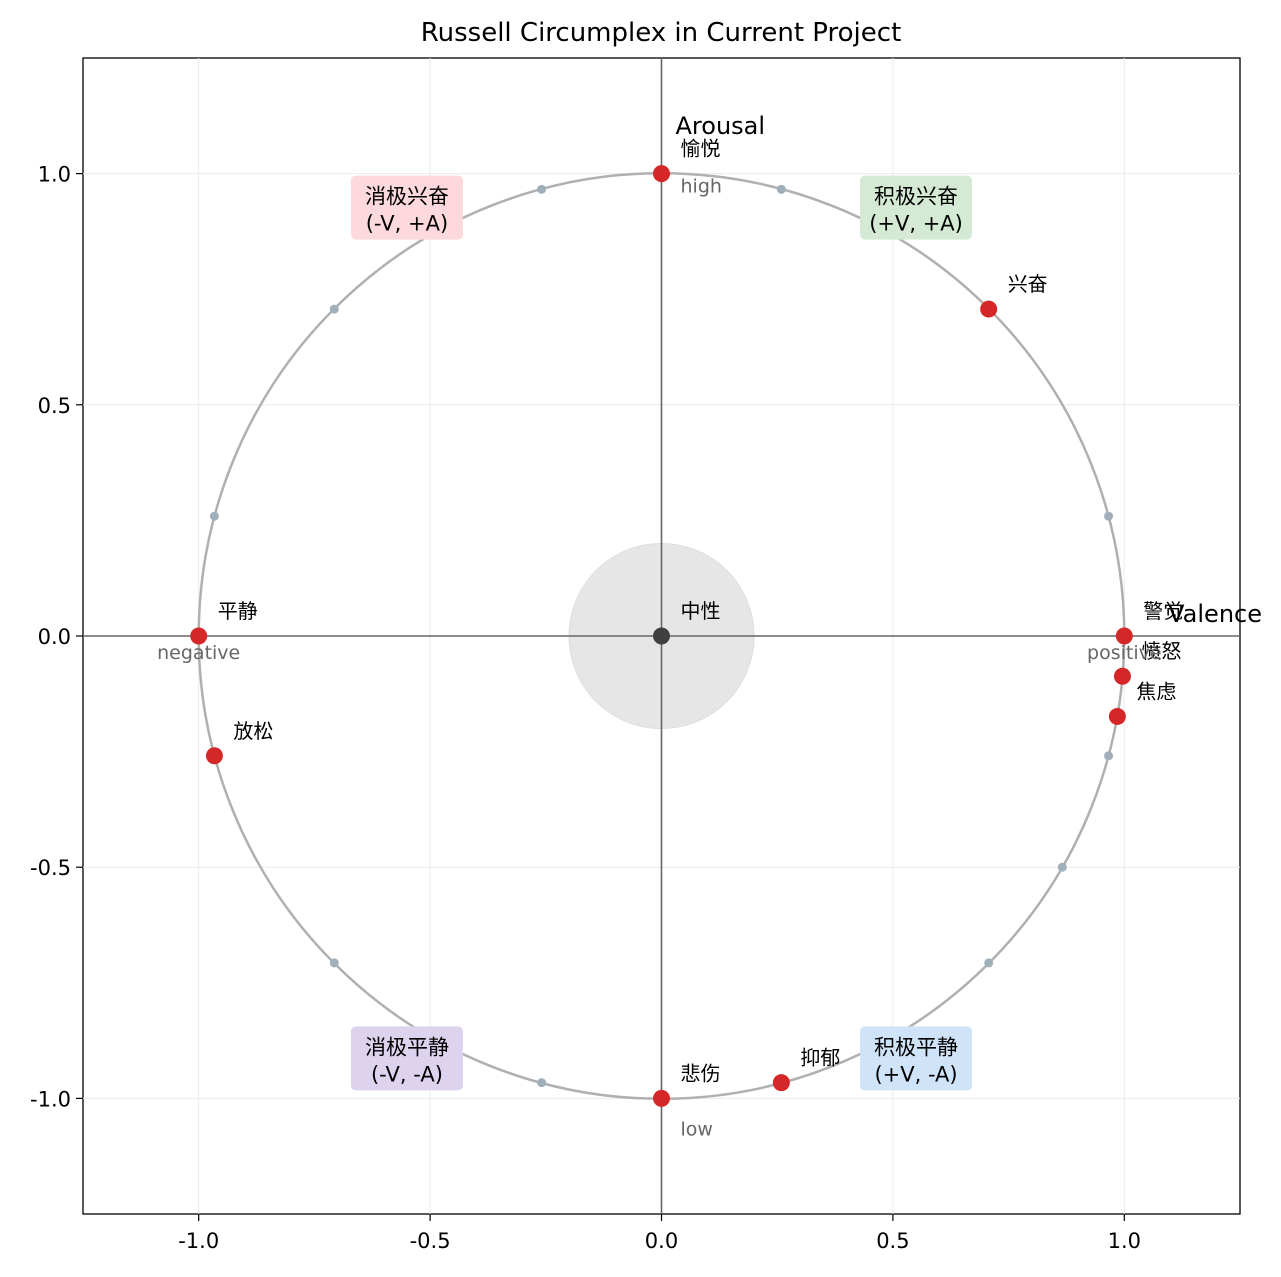 The image size is (1281, 1277). What do you see at coordinates (430, 1241) in the screenshot?
I see `x-tick-label: -0.5` at bounding box center [430, 1241].